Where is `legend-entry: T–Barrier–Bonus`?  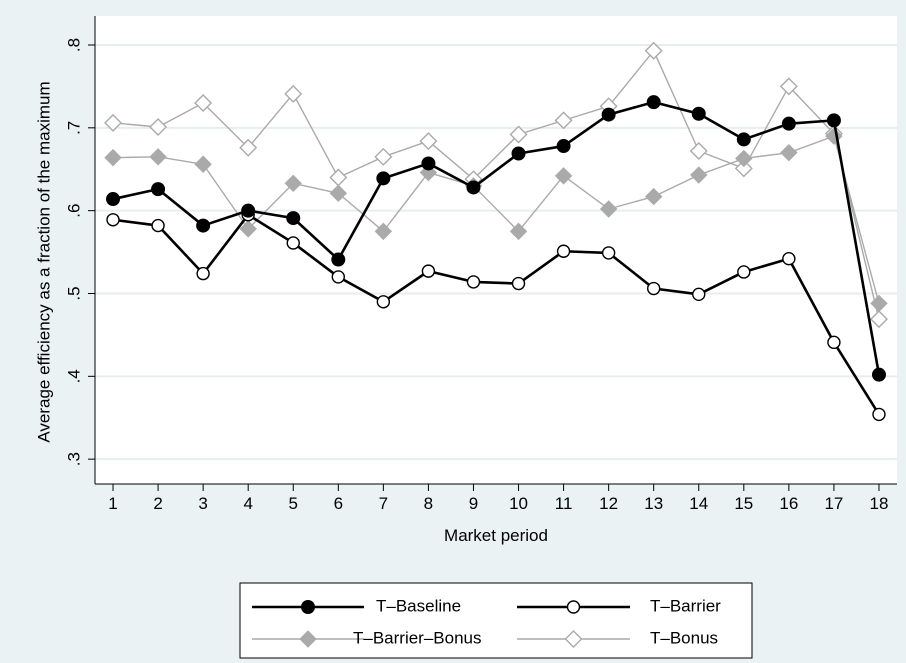
legend-entry: T–Barrier–Bonus is located at coordinates (367, 638).